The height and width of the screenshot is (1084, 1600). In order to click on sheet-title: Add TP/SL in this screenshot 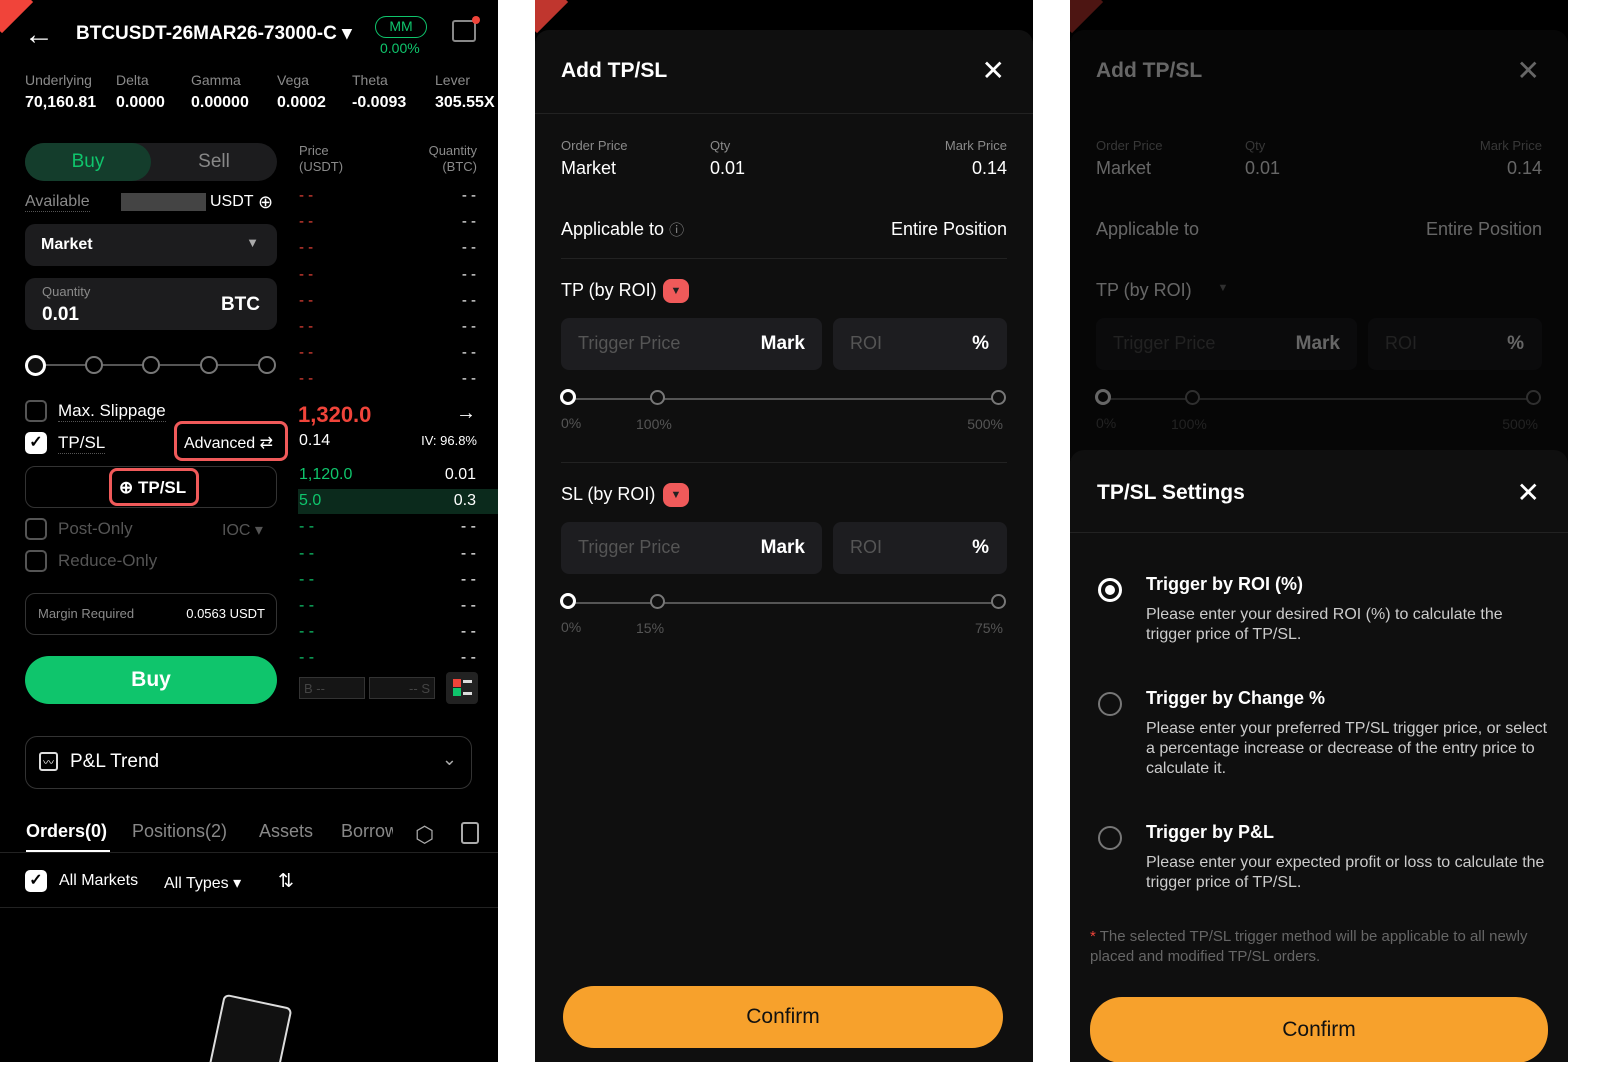, I will do `click(614, 70)`.